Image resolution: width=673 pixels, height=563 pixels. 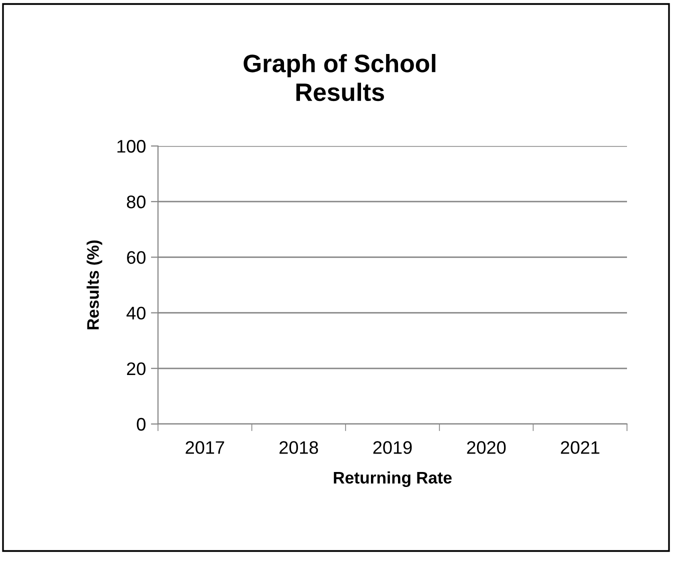 What do you see at coordinates (136, 257) in the screenshot?
I see `y-tick-label: 60` at bounding box center [136, 257].